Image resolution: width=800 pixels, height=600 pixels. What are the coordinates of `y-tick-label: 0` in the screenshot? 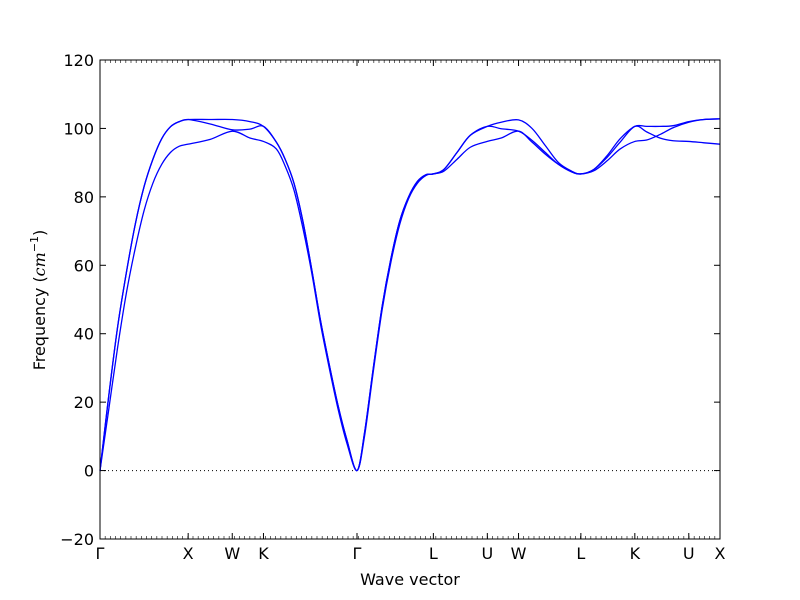 It's located at (89, 471).